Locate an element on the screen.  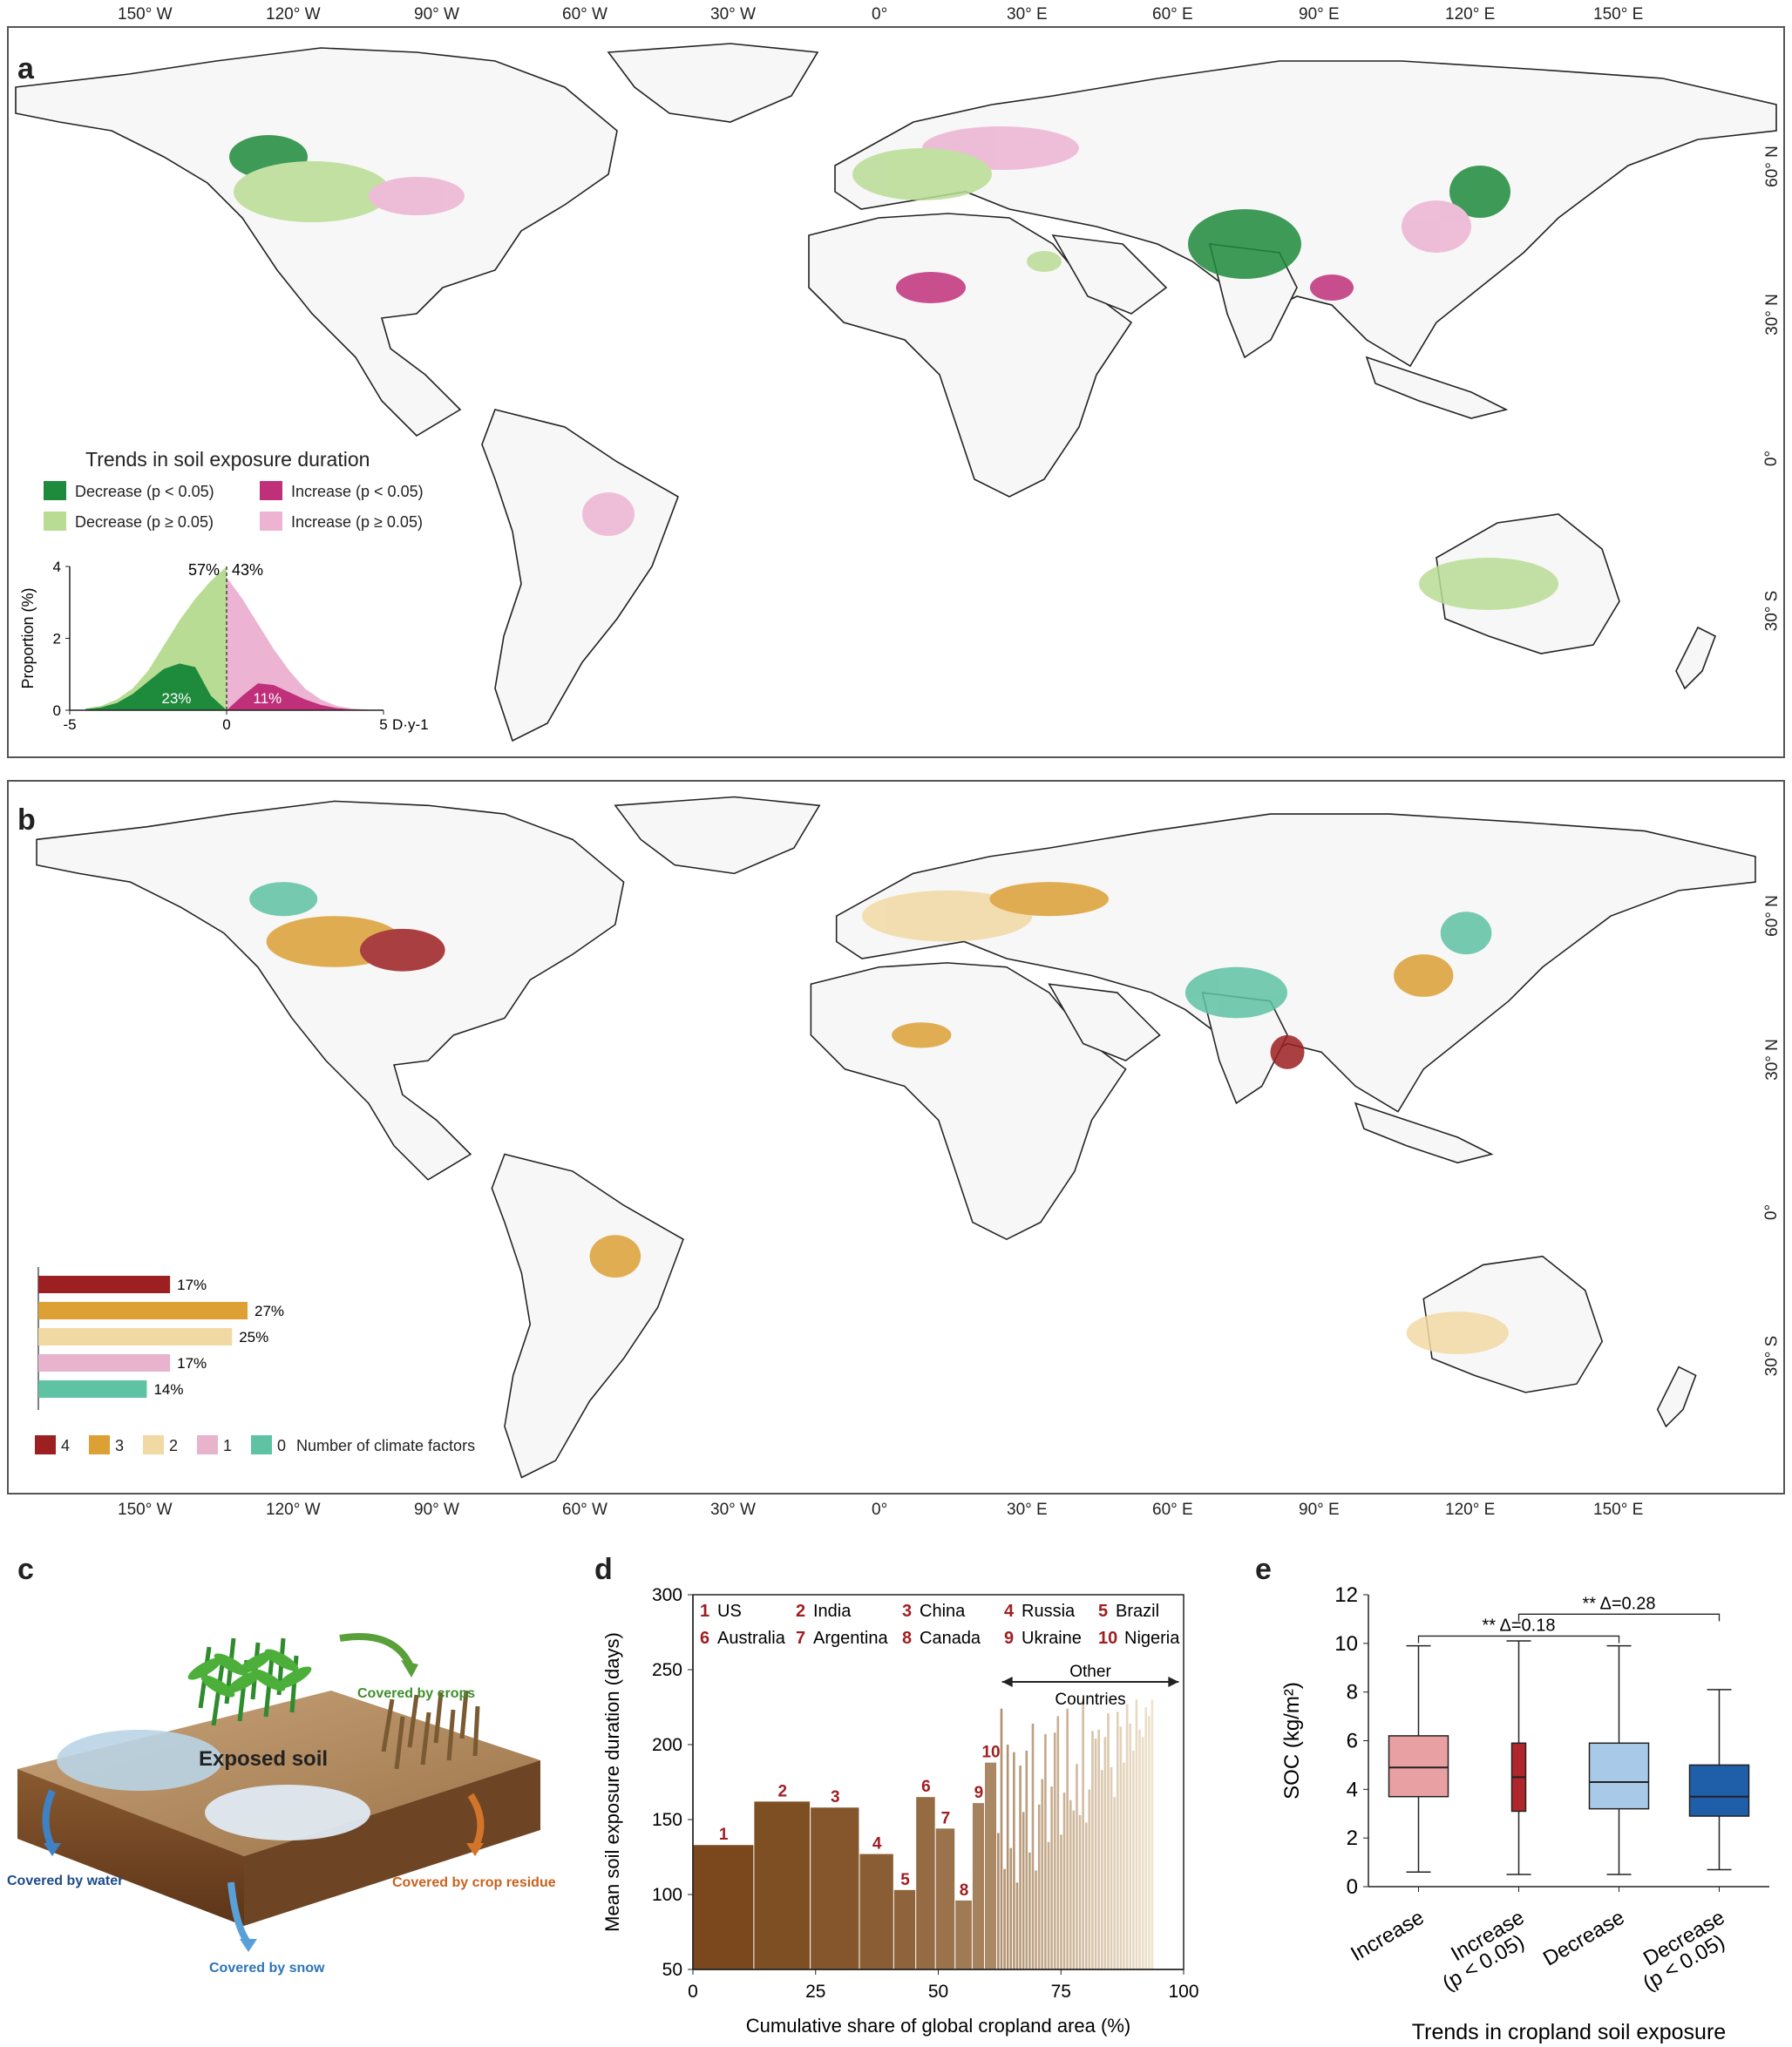
chart-e-y-tick-label: 10 is located at coordinates (1346, 1644).